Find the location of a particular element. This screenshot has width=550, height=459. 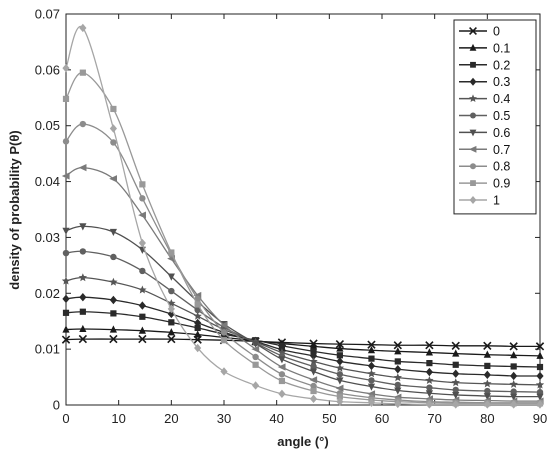

y-tick-label: 0.06 is located at coordinates (47, 69).